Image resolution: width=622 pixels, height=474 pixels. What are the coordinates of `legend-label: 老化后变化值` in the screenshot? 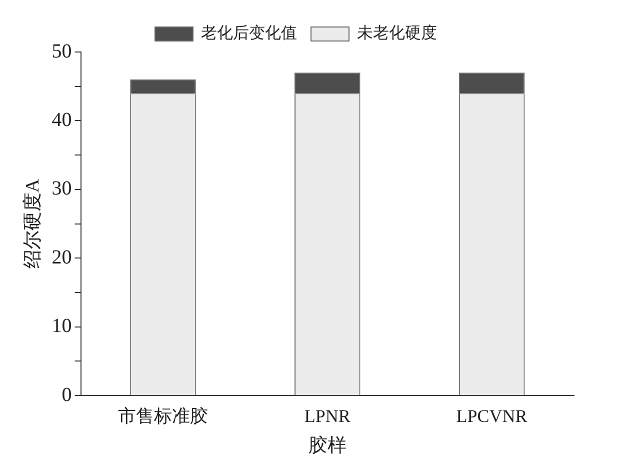 It's located at (249, 33).